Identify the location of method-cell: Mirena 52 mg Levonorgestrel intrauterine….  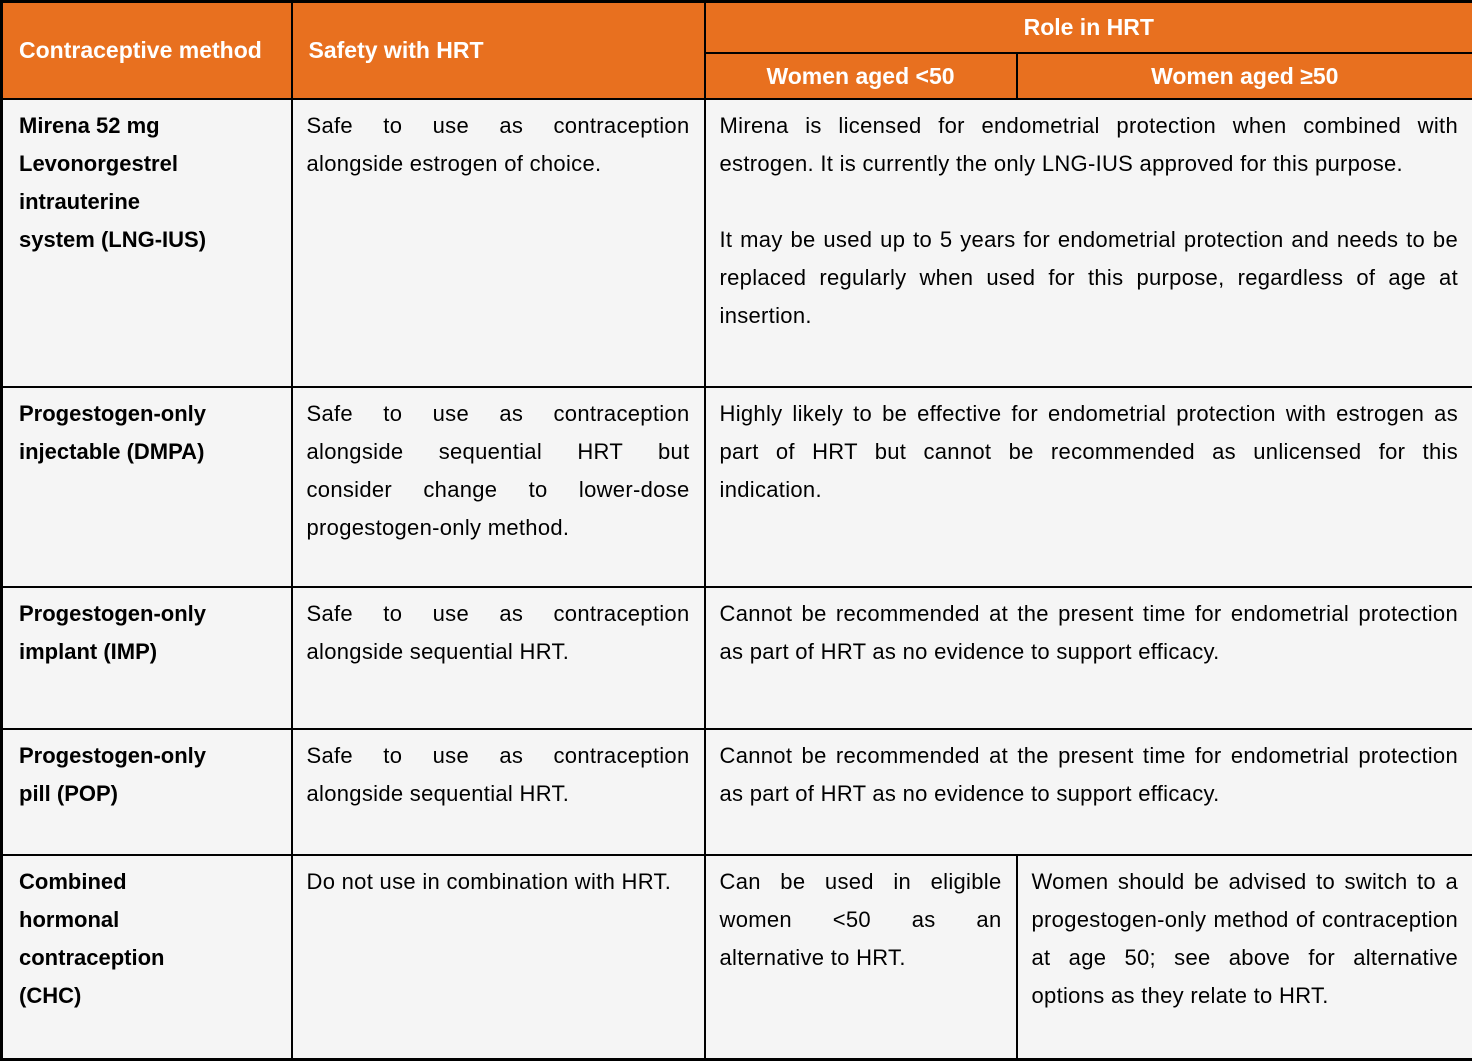
(147, 243).